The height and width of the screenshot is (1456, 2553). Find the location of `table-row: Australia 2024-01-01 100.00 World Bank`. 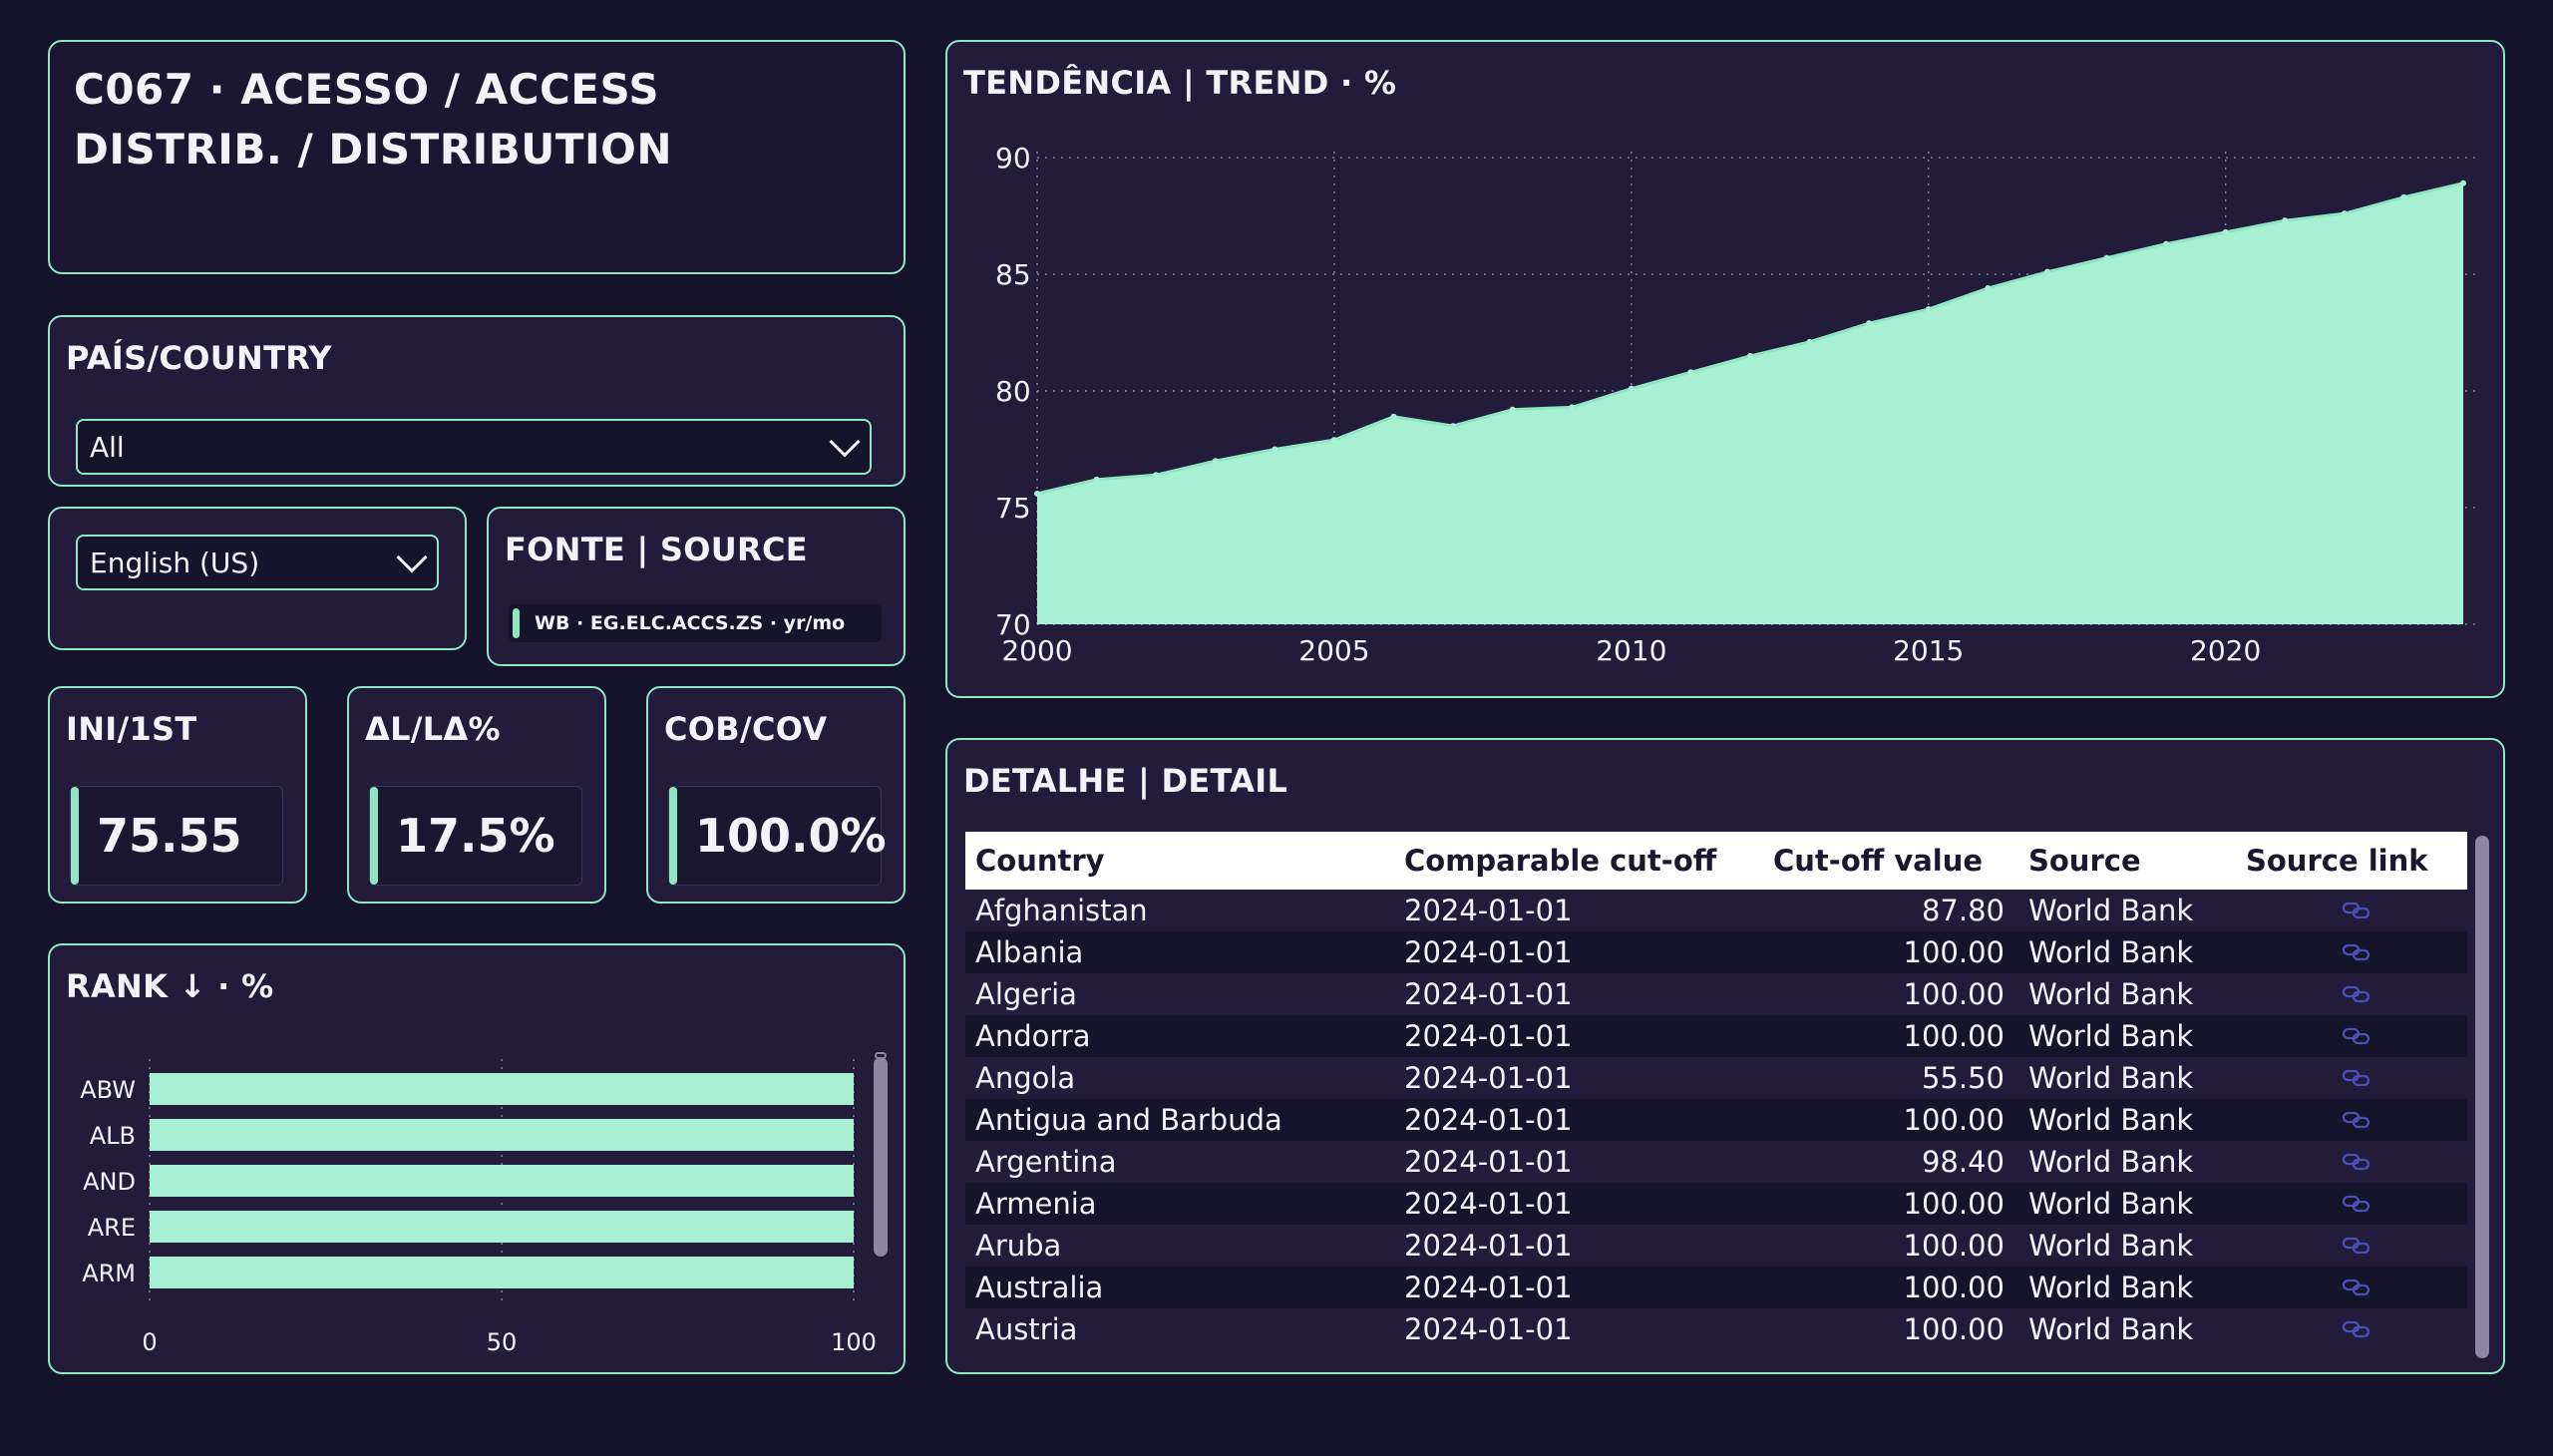

table-row: Australia 2024-01-01 100.00 World Bank is located at coordinates (1716, 1287).